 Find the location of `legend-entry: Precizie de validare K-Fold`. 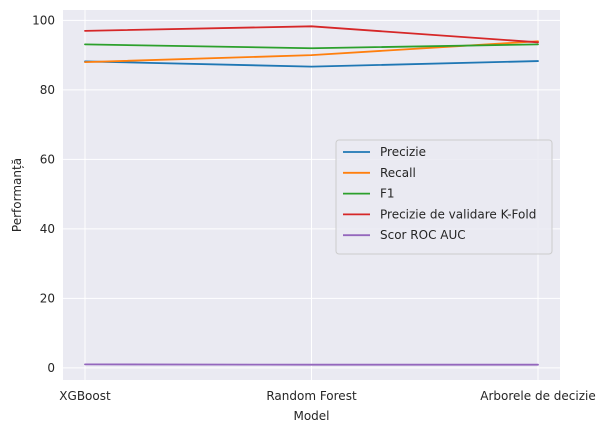

legend-entry: Precizie de validare K-Fold is located at coordinates (458, 214).